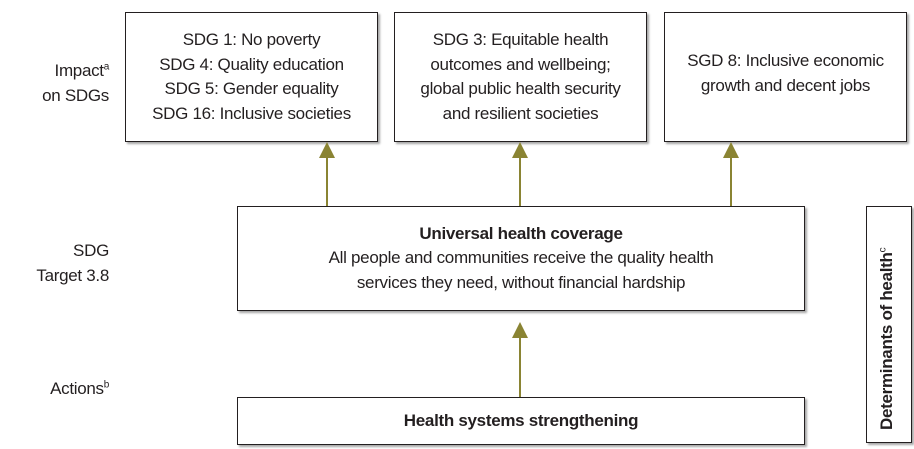  I want to click on impact-box-2-line: SDG 3: Equitable health, so click(520, 39).